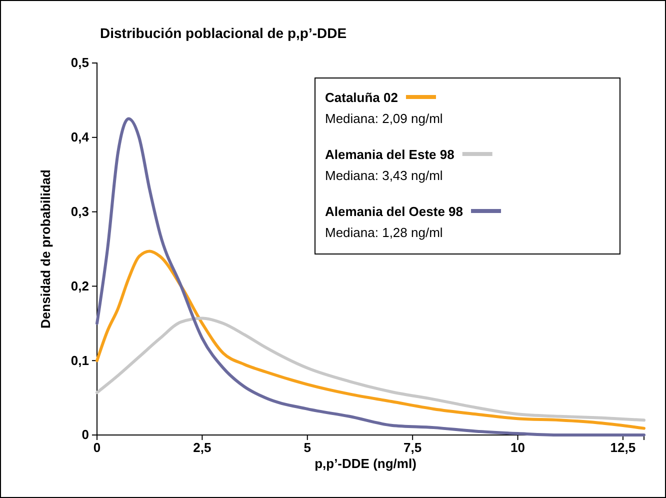  I want to click on x-tick-label: 5, so click(307, 448).